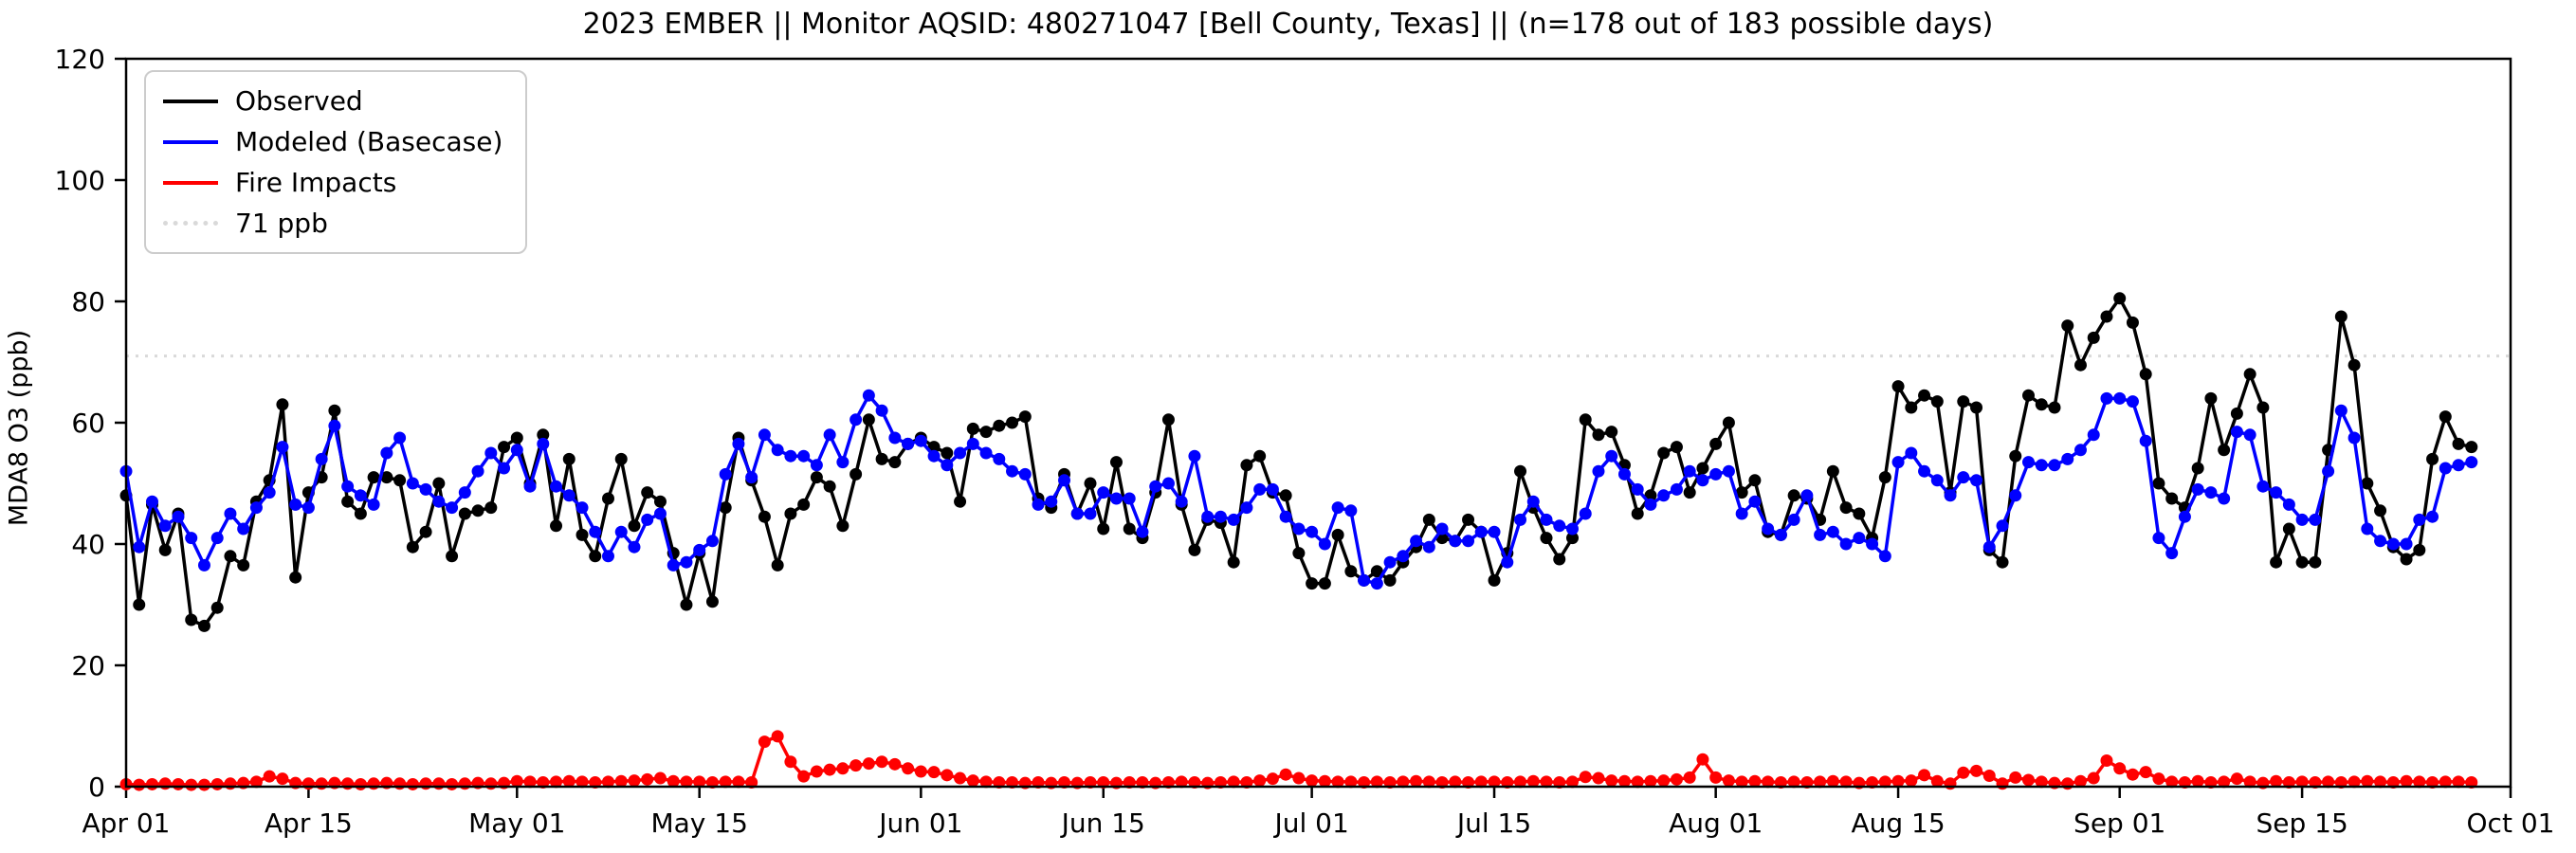 The width and height of the screenshot is (2576, 853). What do you see at coordinates (299, 101) in the screenshot?
I see `legend-label: Observed` at bounding box center [299, 101].